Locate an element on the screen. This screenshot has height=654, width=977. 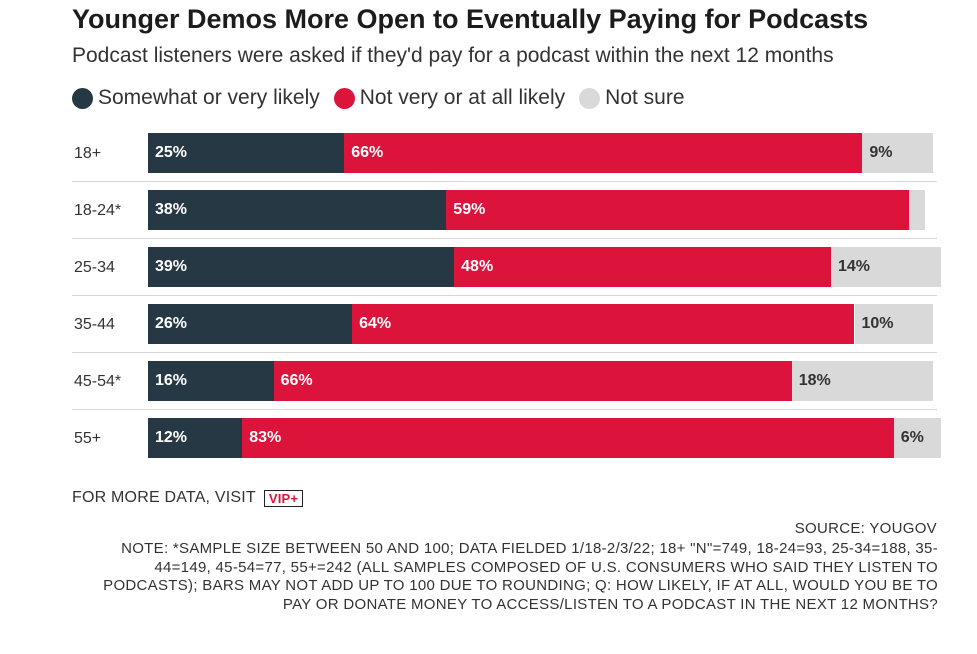
data-label: 39% is located at coordinates (171, 266).